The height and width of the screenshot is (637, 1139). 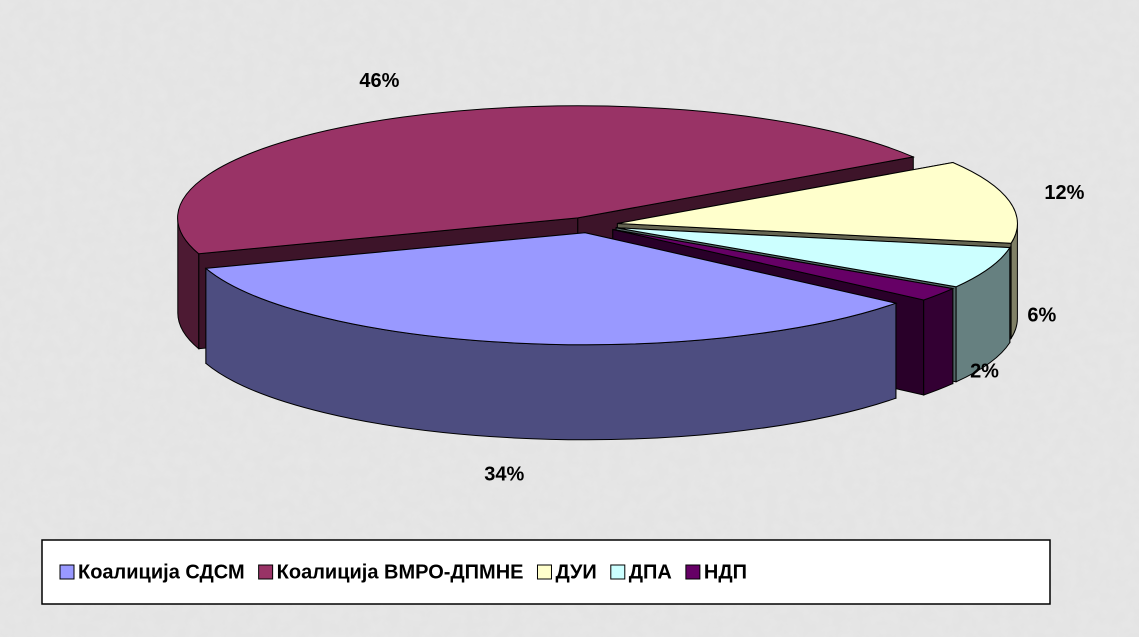 I want to click on slice-side, so click(x=938, y=341).